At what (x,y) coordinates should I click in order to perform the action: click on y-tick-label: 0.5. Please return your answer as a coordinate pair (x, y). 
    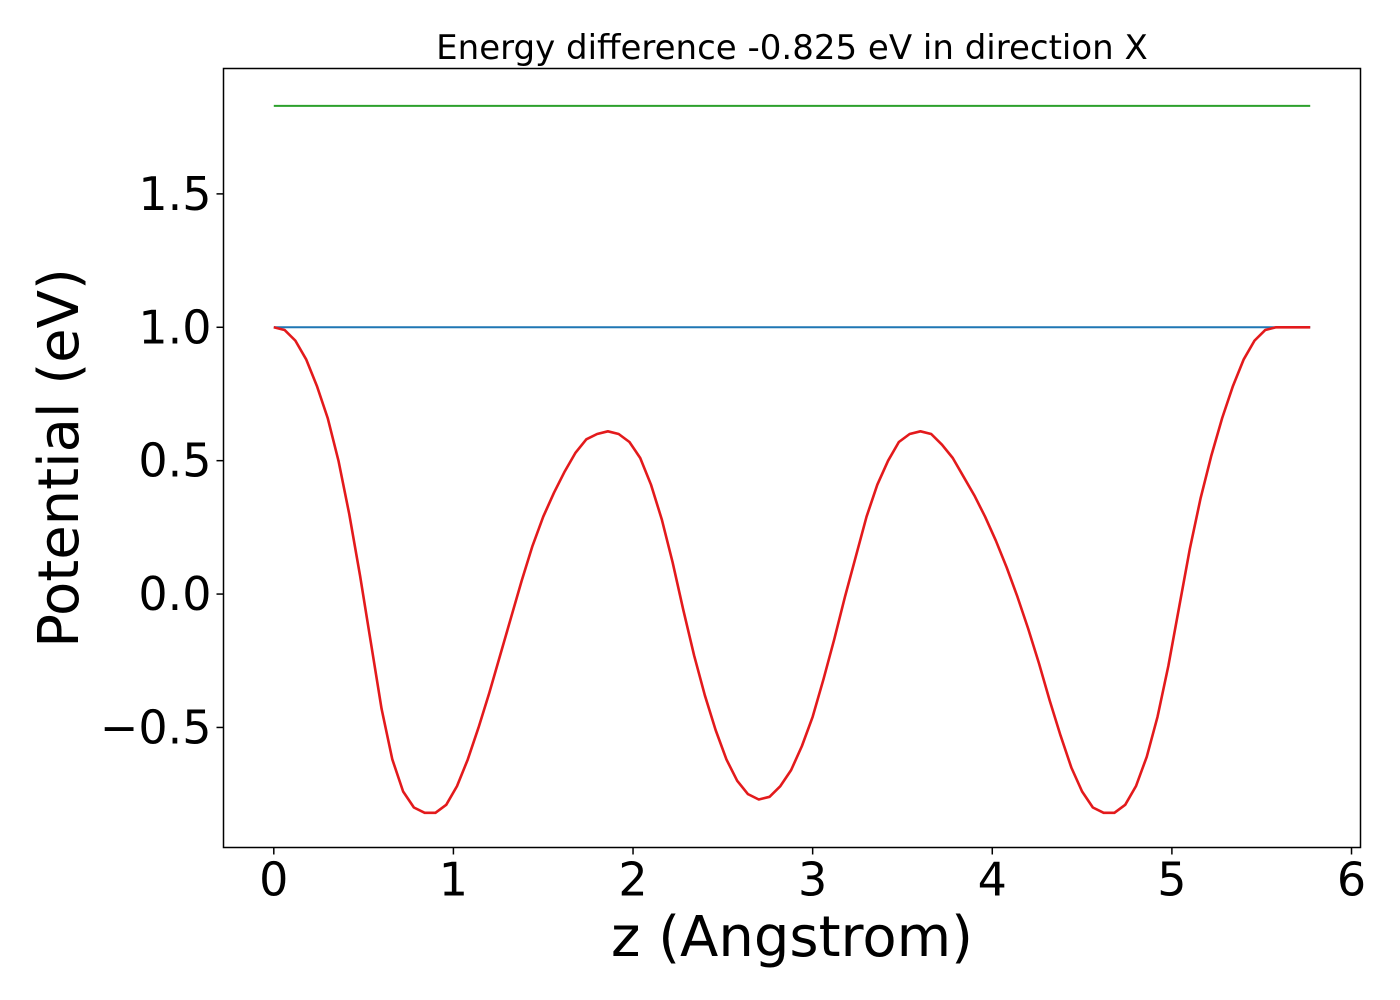
    Looking at the image, I should click on (174, 461).